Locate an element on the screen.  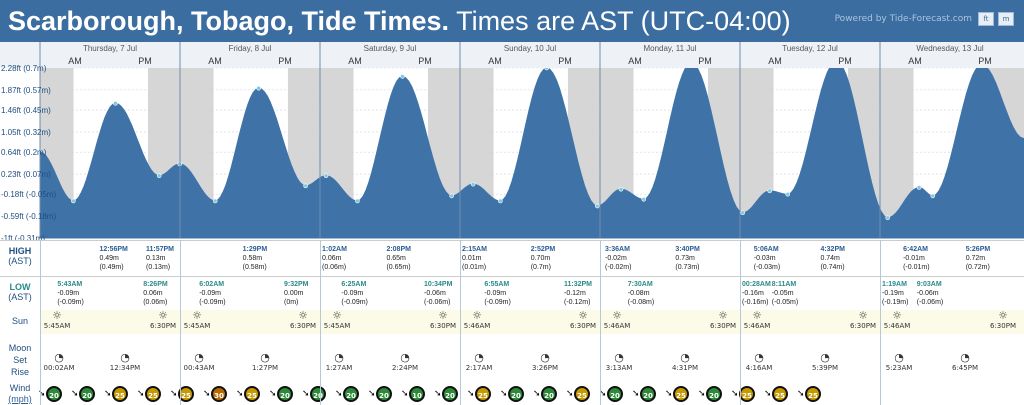
unit-m-button: m is located at coordinates (1006, 19).